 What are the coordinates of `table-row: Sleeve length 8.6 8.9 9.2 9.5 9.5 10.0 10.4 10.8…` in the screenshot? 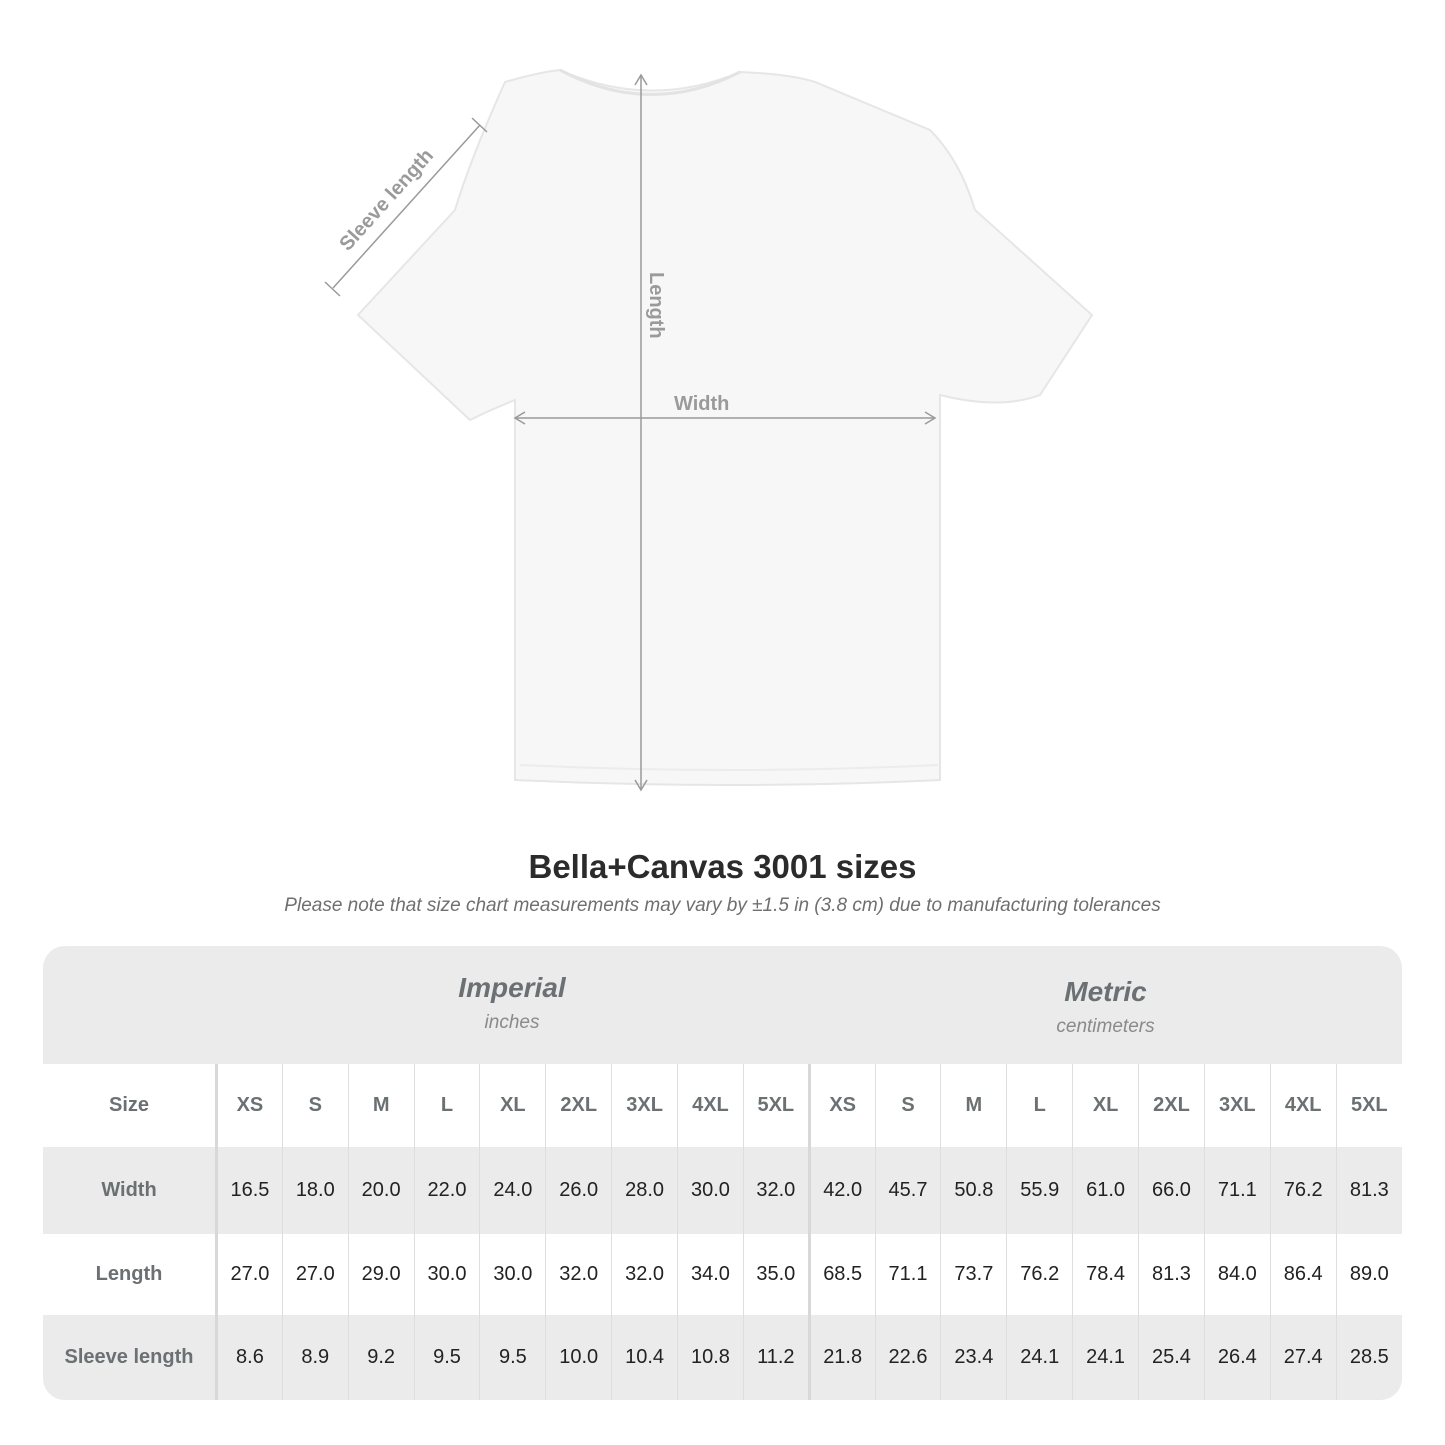 It's located at (722, 1357).